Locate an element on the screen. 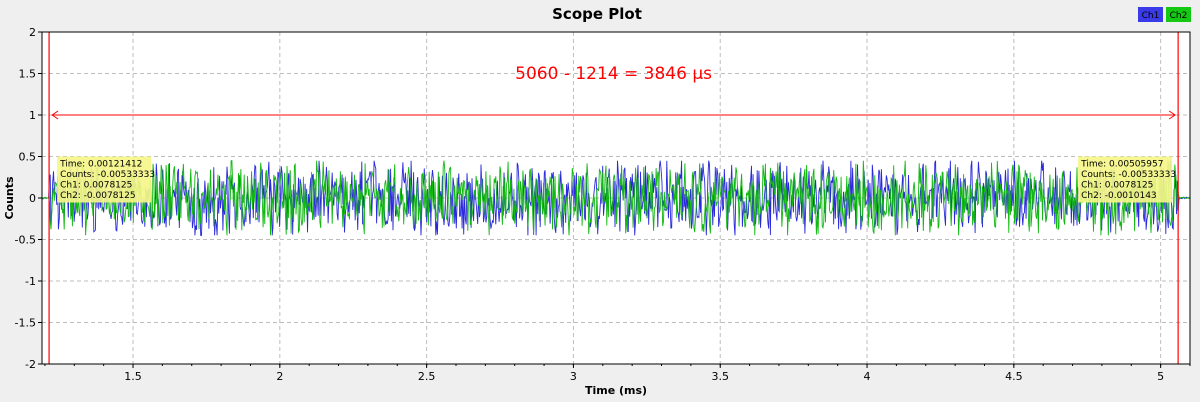  x-tick-label: 2 is located at coordinates (279, 376).